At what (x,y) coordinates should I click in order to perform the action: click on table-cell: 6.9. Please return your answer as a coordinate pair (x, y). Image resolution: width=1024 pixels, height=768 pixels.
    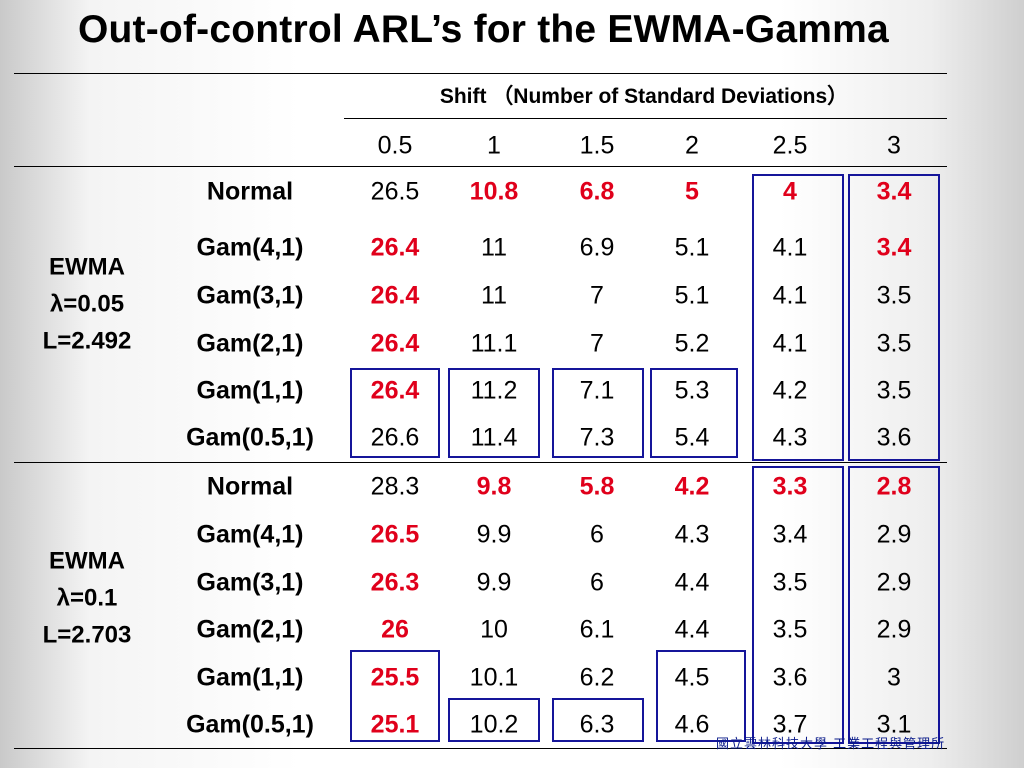
    Looking at the image, I should click on (597, 247).